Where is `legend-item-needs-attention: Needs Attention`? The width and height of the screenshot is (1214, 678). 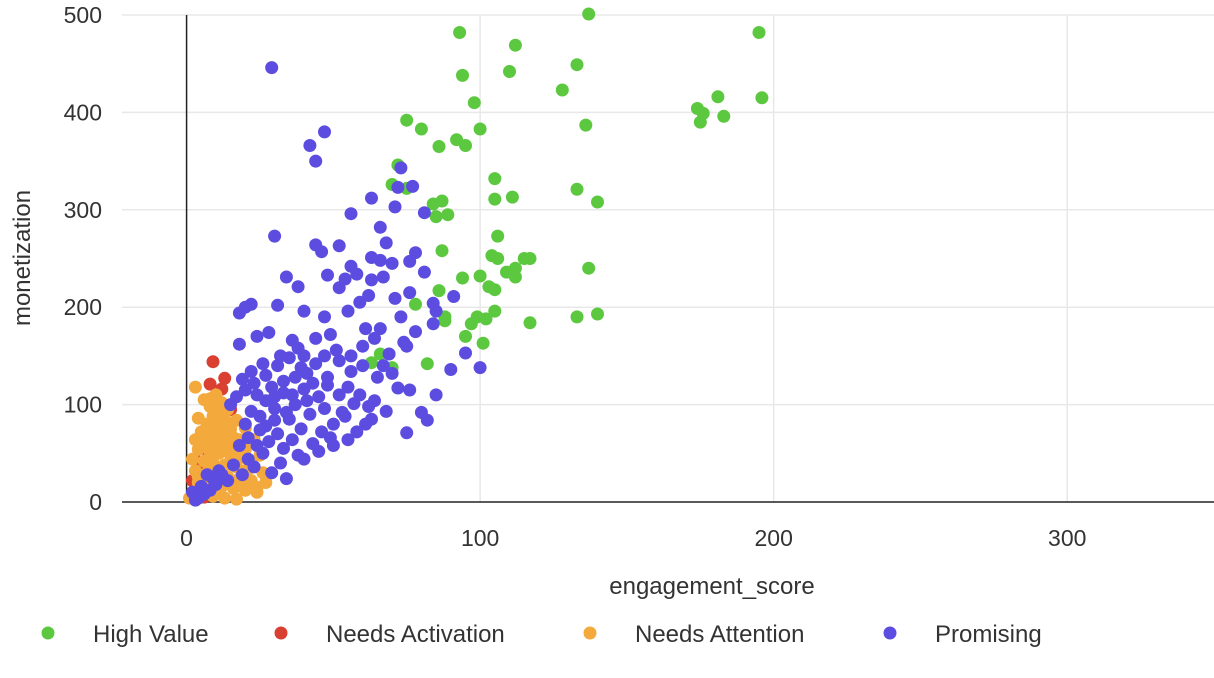
legend-item-needs-attention: Needs Attention is located at coordinates (694, 634).